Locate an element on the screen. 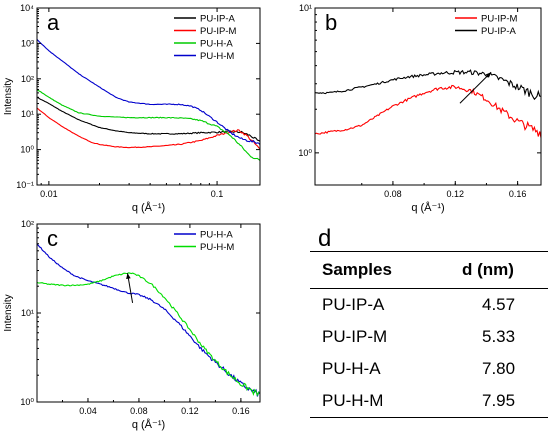  cell-d-value: 7.80 is located at coordinates (499, 368).